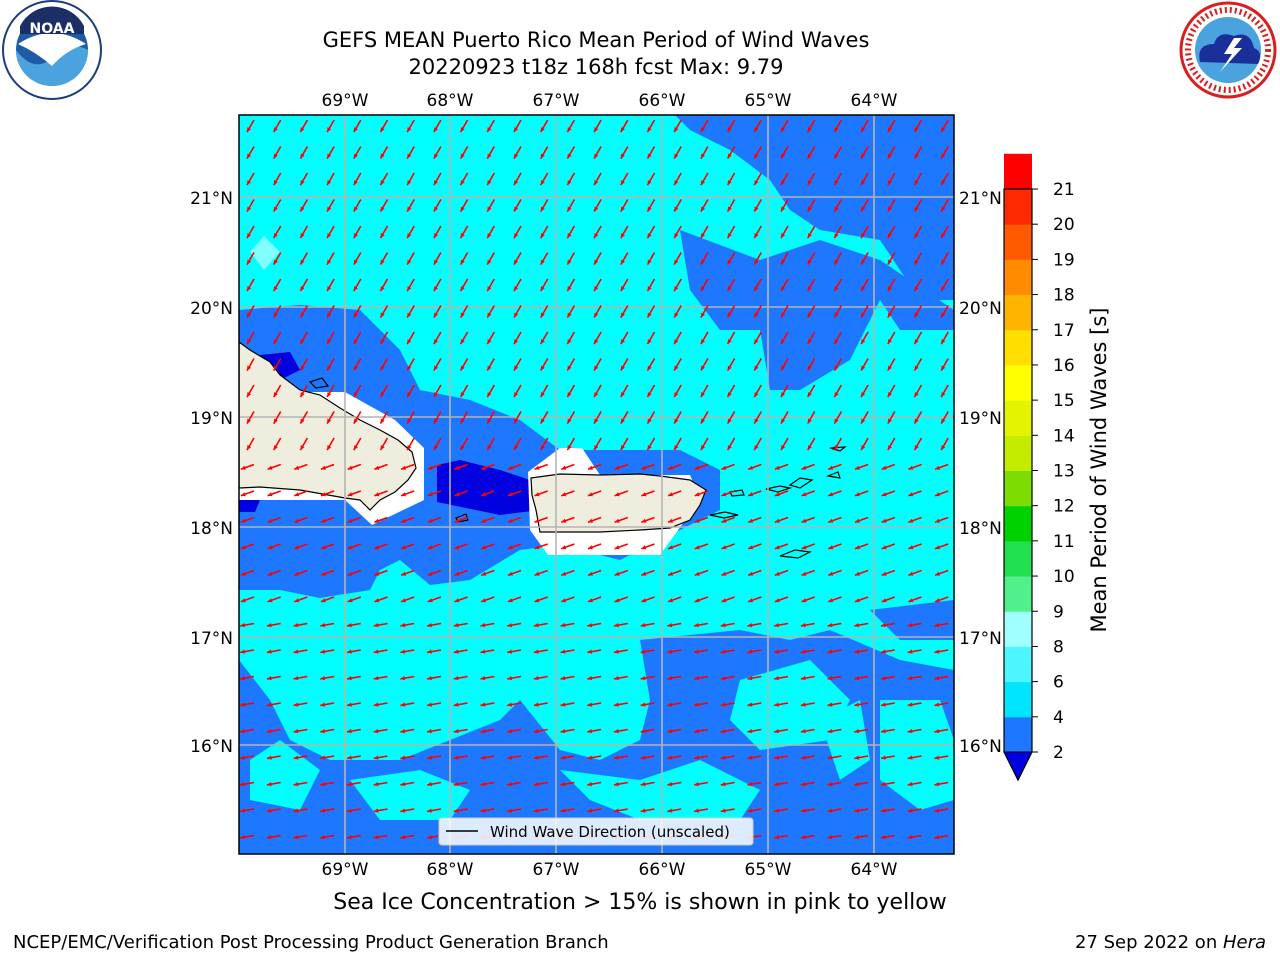 This screenshot has height=960, width=1280. Describe the element at coordinates (1149, 942) in the screenshot. I see `footer-date-text: 27 Sep 2022 on` at that location.